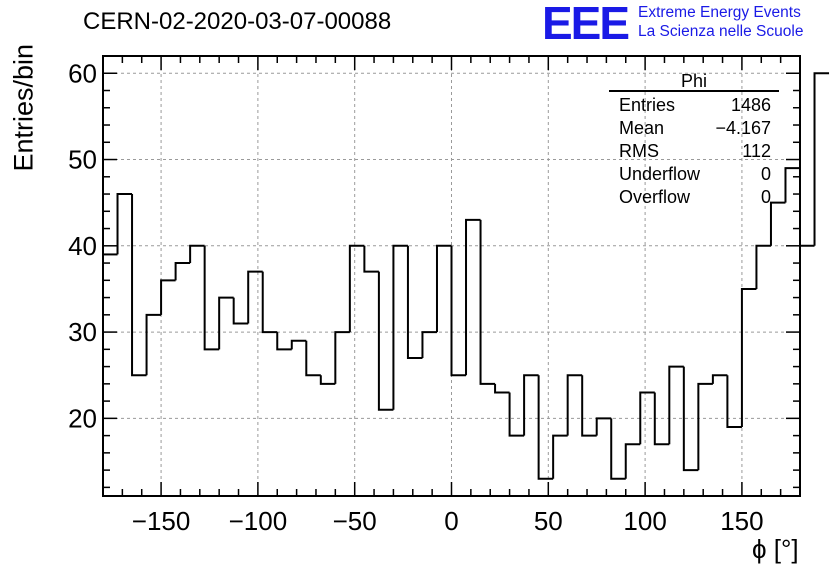 The height and width of the screenshot is (572, 836). What do you see at coordinates (639, 151) in the screenshot?
I see `stats-label: RMS` at bounding box center [639, 151].